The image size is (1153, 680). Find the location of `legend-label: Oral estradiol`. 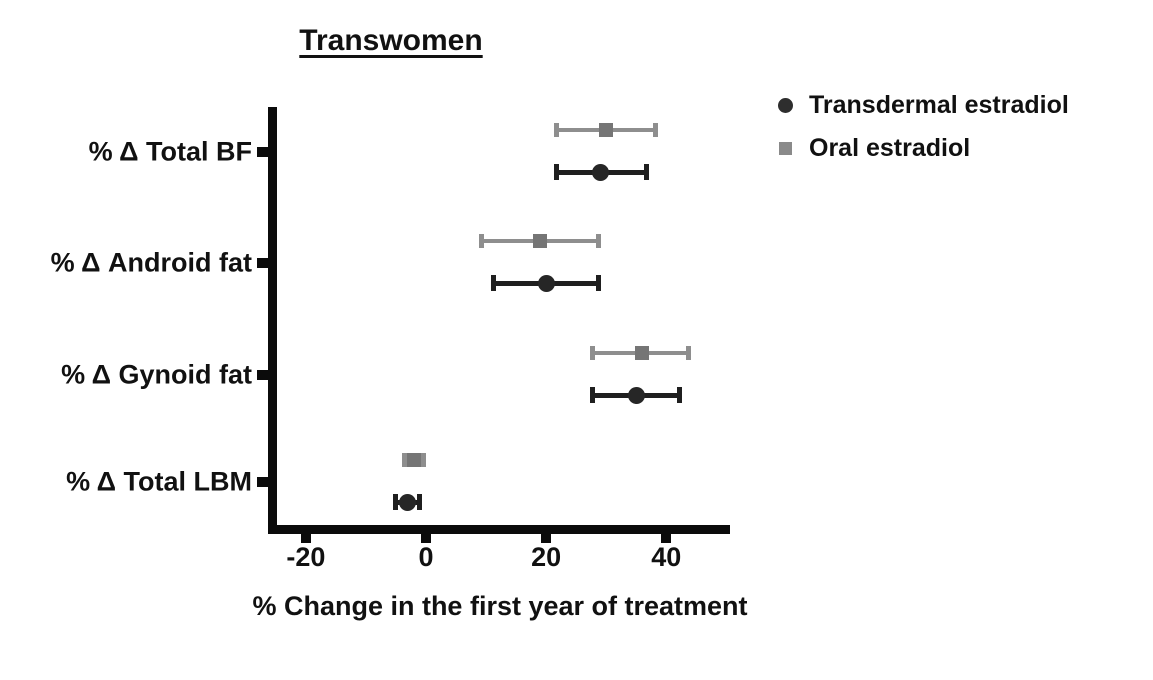

legend-label: Oral estradiol is located at coordinates (890, 148).